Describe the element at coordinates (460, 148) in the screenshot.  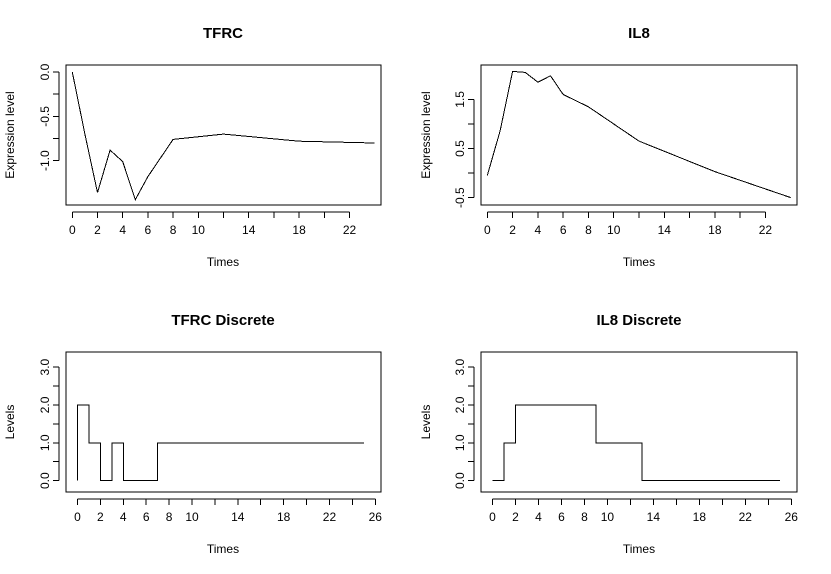
I see `y-tick-label: 0.5` at that location.